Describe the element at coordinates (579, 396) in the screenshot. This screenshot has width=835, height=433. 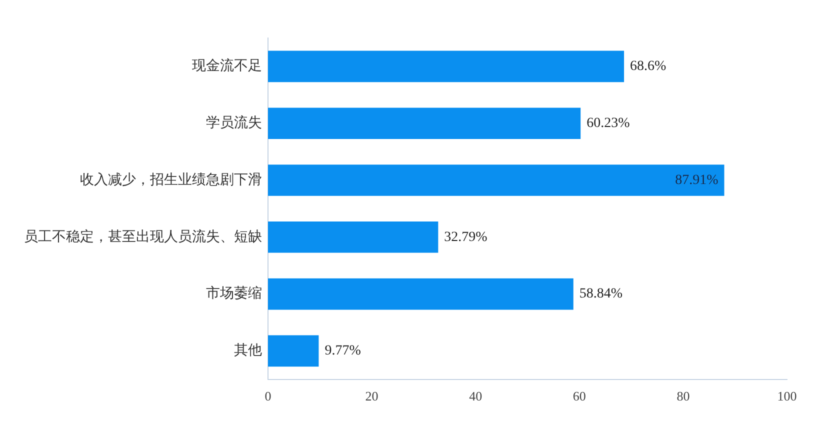
I see `x-tick-label: 60` at that location.